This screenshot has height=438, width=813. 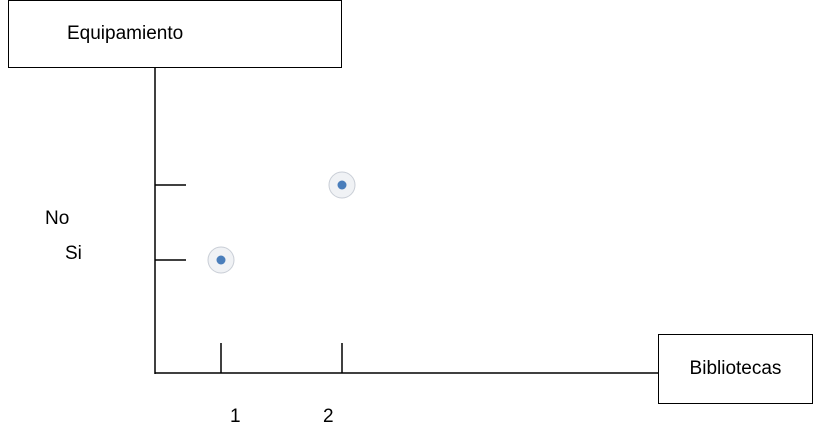 What do you see at coordinates (125, 33) in the screenshot?
I see `y-axis-title-text: Equipamiento` at bounding box center [125, 33].